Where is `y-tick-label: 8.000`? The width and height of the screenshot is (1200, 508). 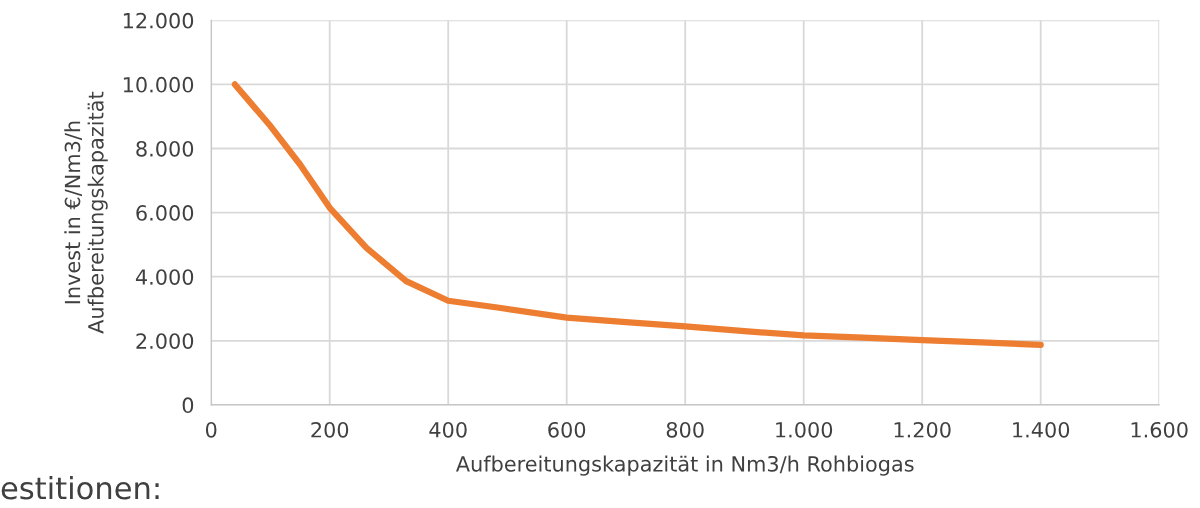 y-tick-label: 8.000 is located at coordinates (165, 148).